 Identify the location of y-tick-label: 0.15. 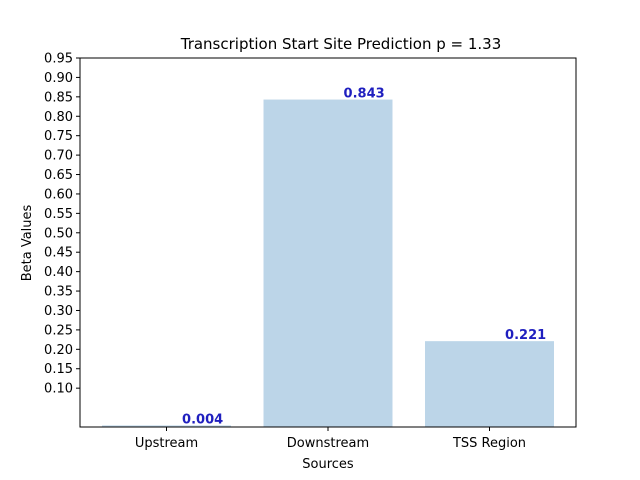
(58, 369).